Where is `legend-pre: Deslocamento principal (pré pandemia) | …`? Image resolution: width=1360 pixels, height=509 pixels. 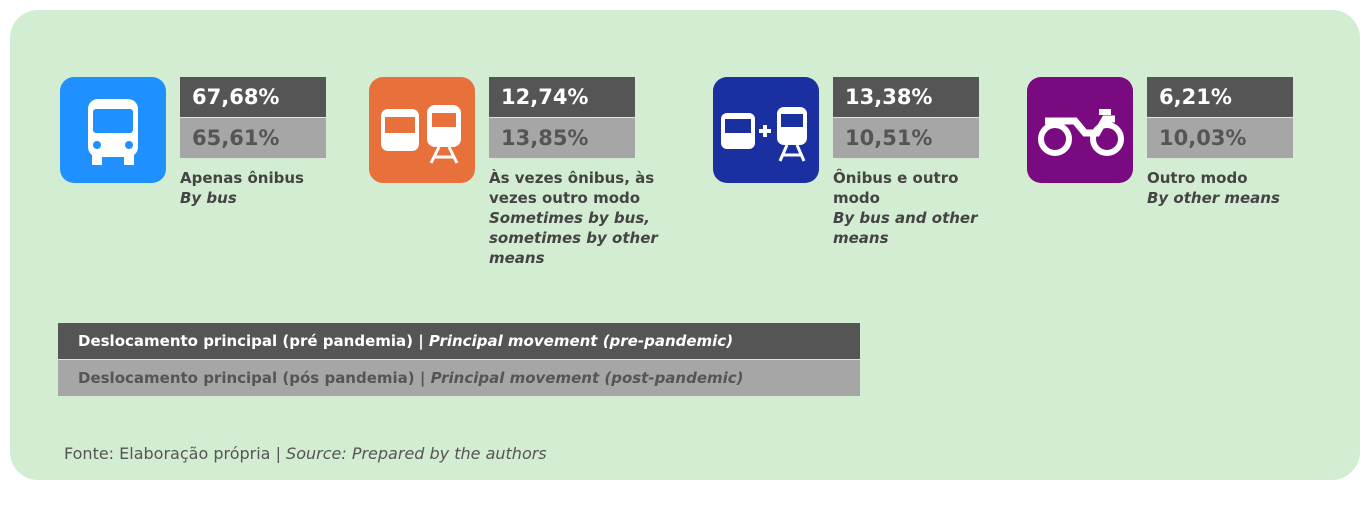 legend-pre: Deslocamento principal (pré pandemia) | … is located at coordinates (459, 341).